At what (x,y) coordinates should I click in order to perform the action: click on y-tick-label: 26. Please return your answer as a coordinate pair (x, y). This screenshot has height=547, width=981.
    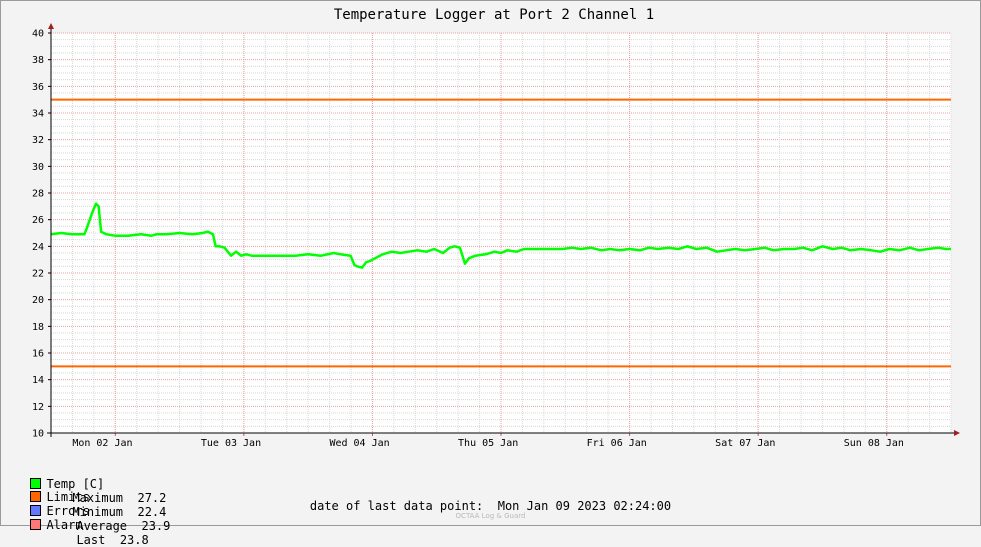
    Looking at the image, I should click on (38, 220).